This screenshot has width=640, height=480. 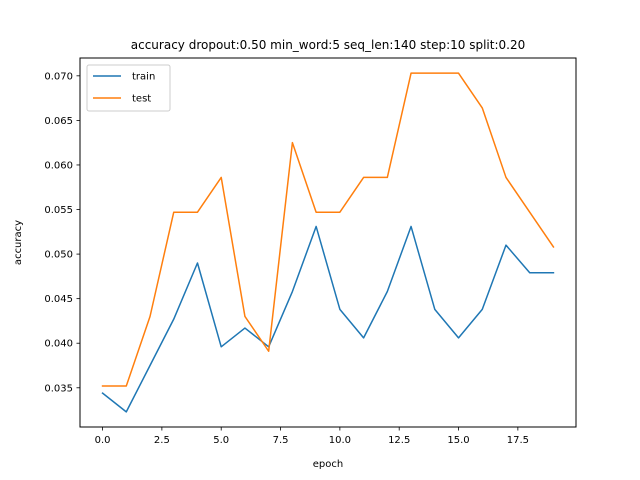 What do you see at coordinates (58, 165) in the screenshot?
I see `y-tick-label: 0.060` at bounding box center [58, 165].